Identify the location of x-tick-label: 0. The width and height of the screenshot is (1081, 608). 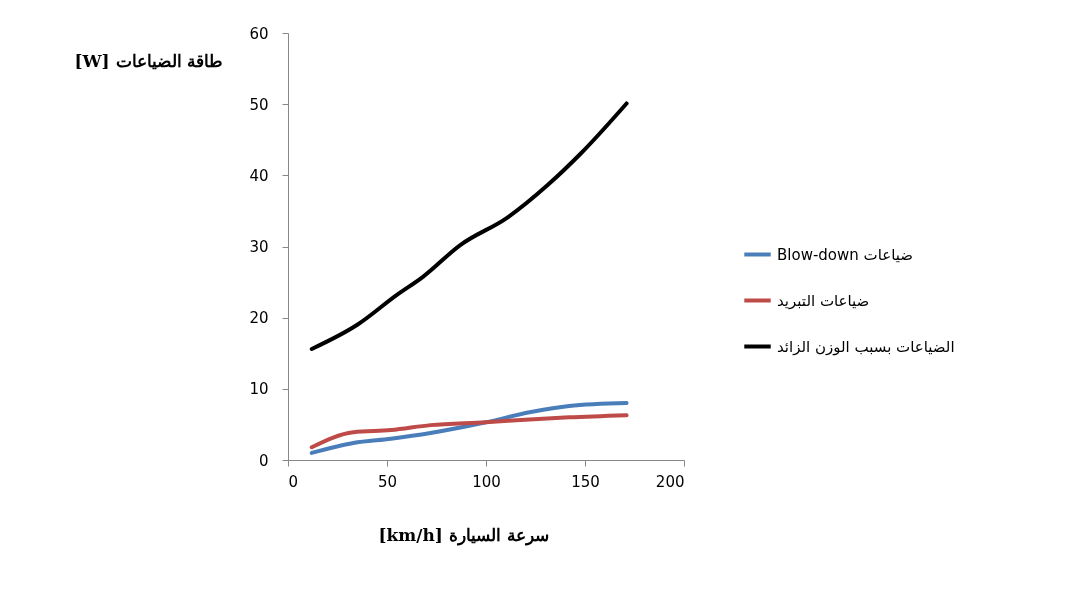
(293, 481).